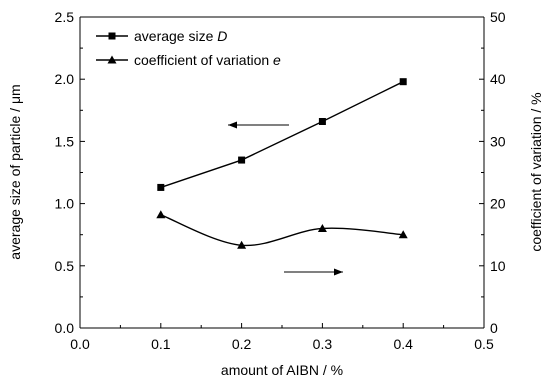 Image resolution: width=546 pixels, height=383 pixels. Describe the element at coordinates (203, 60) in the screenshot. I see `legend-label-coefficient-of-variation-prefix: coefficient of variation` at that location.